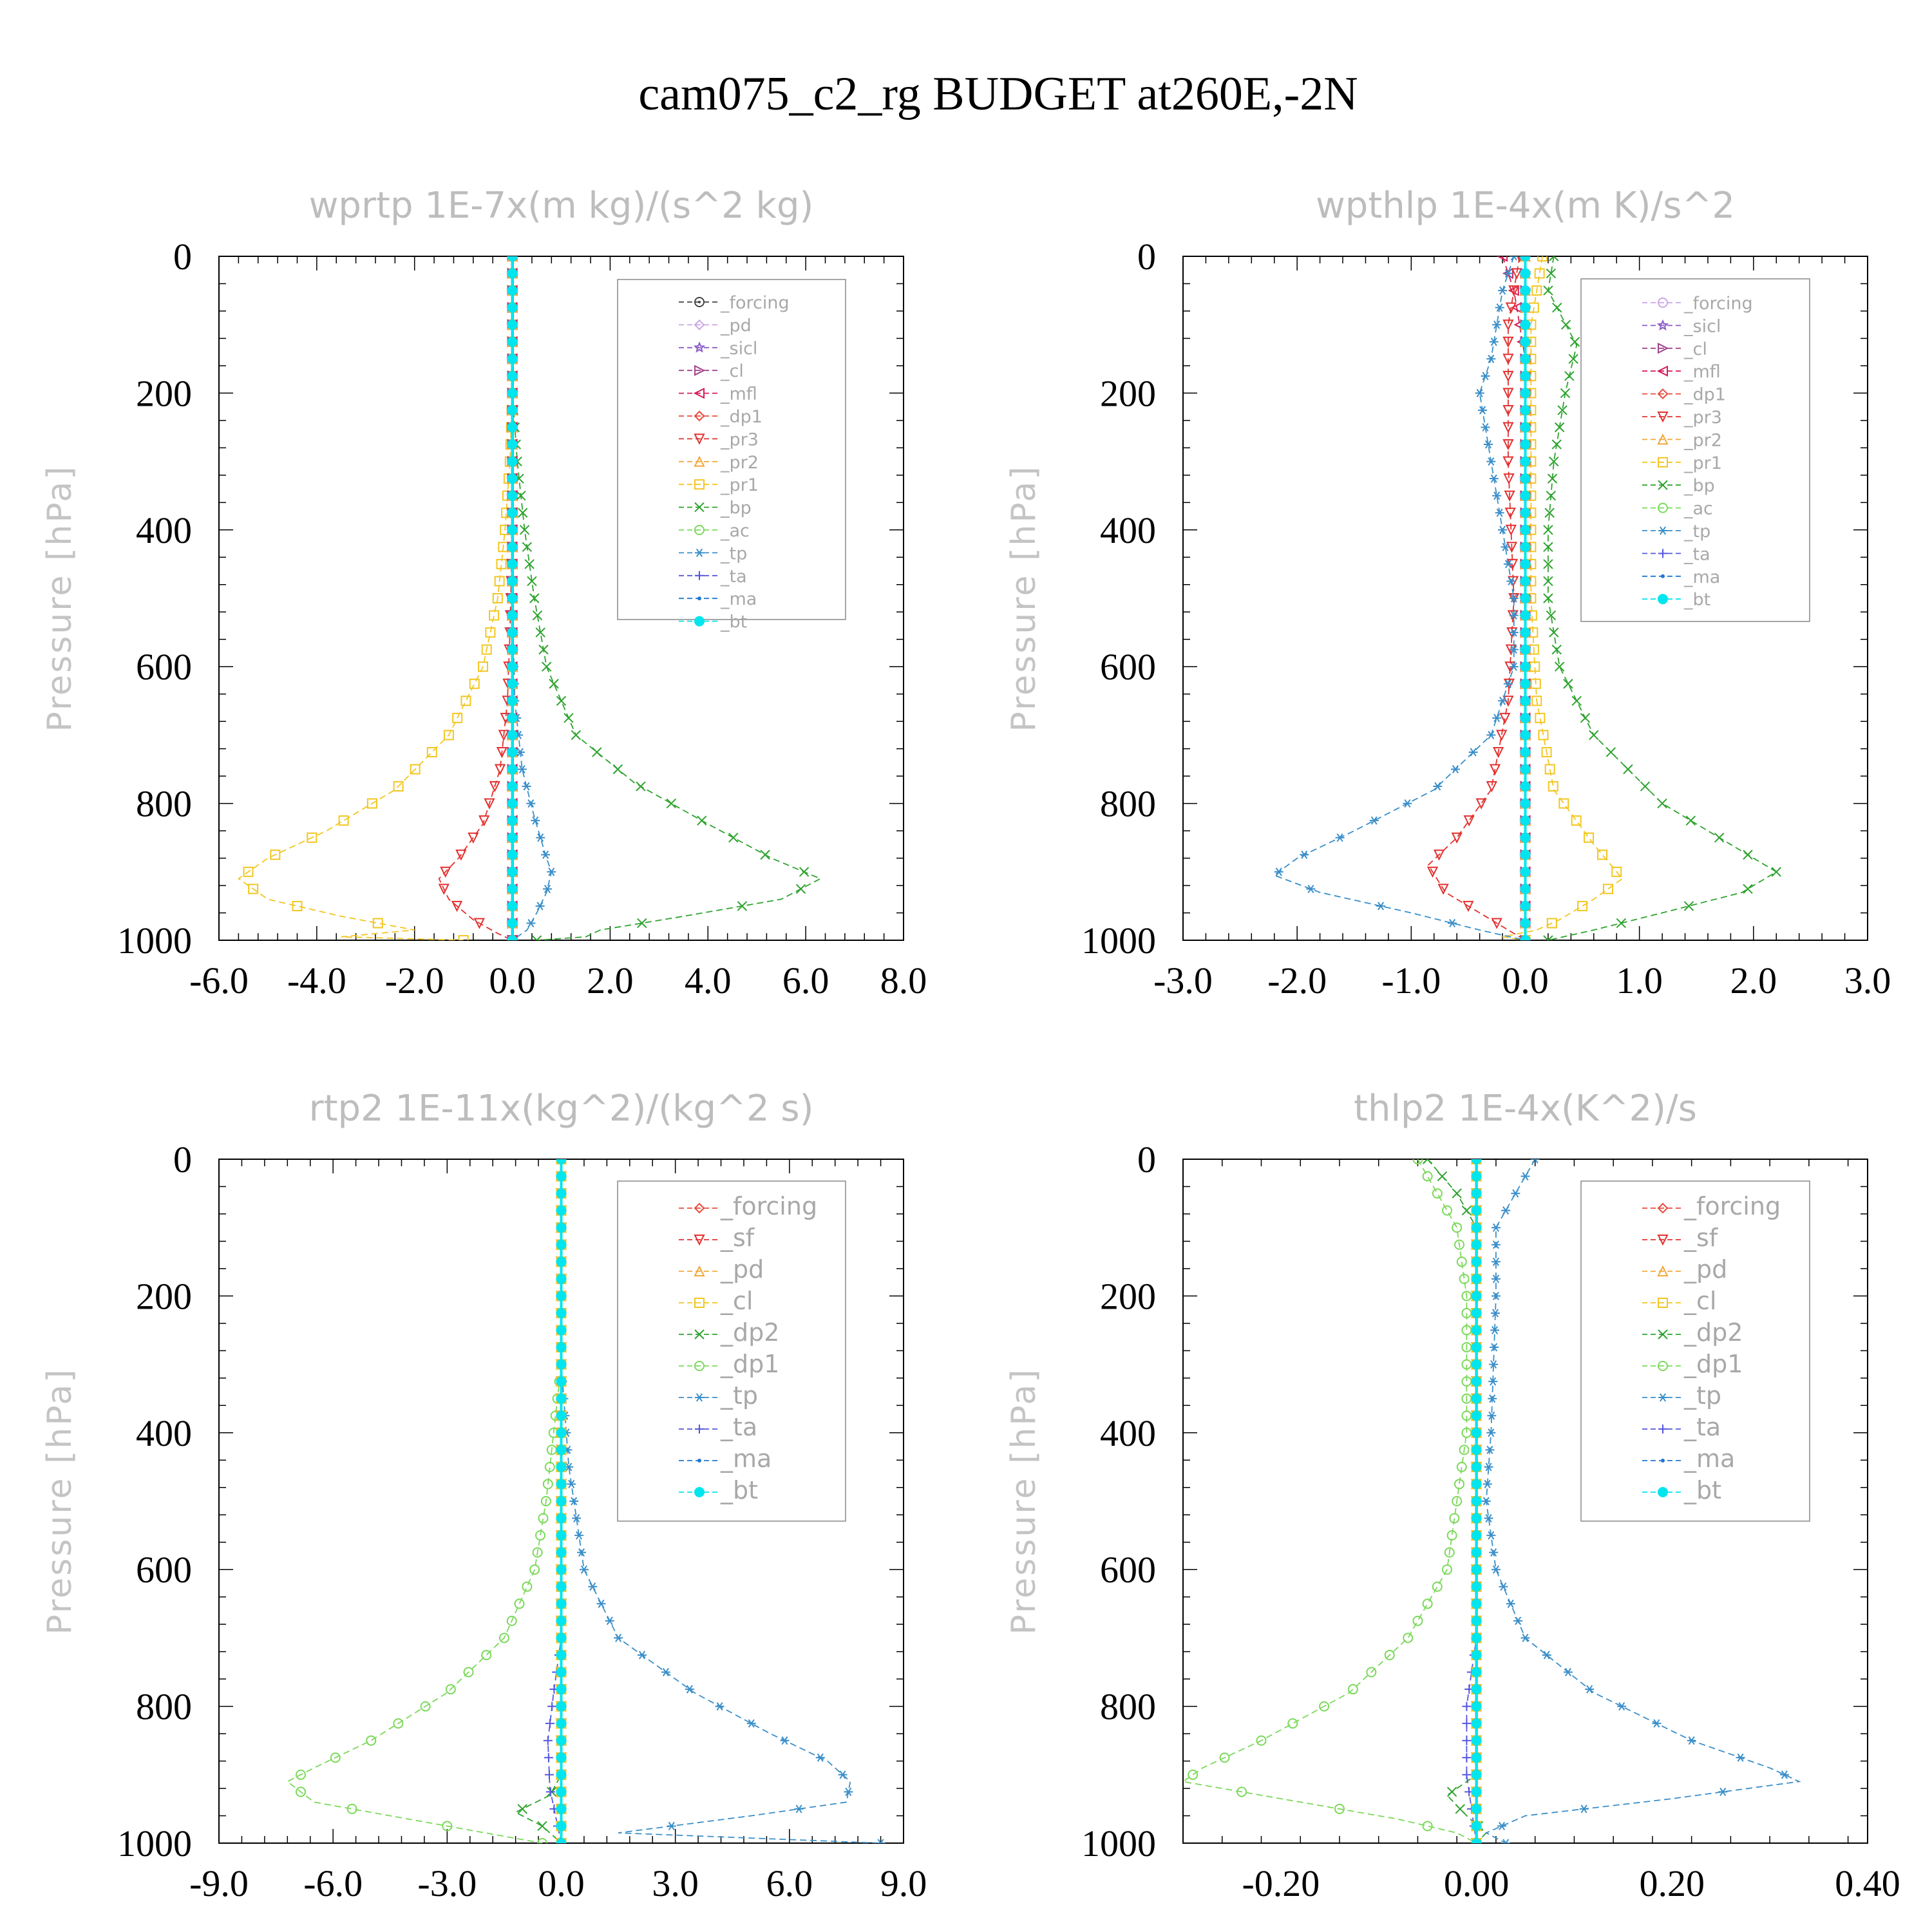 Image resolution: width=1932 pixels, height=1932 pixels. Describe the element at coordinates (741, 417) in the screenshot. I see `legend-label: _dp1` at that location.